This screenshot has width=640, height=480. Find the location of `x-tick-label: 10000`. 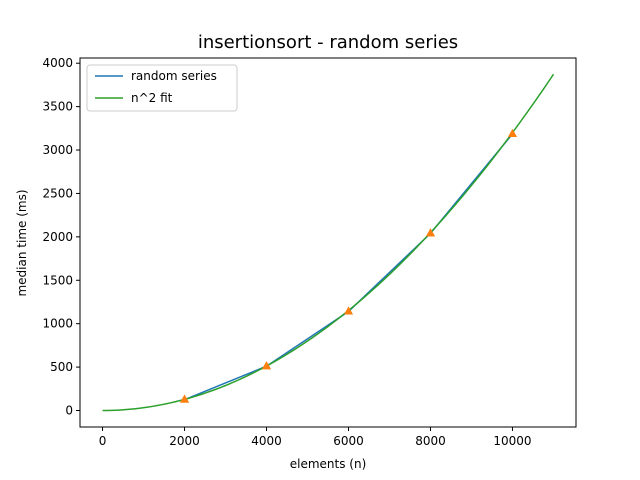

x-tick-label: 10000 is located at coordinates (512, 441).